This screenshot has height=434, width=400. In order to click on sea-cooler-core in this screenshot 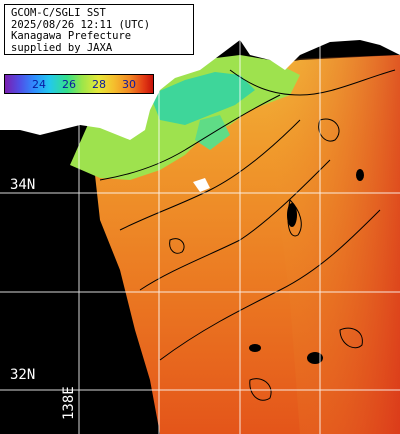, I will do `click(202, 98)`.